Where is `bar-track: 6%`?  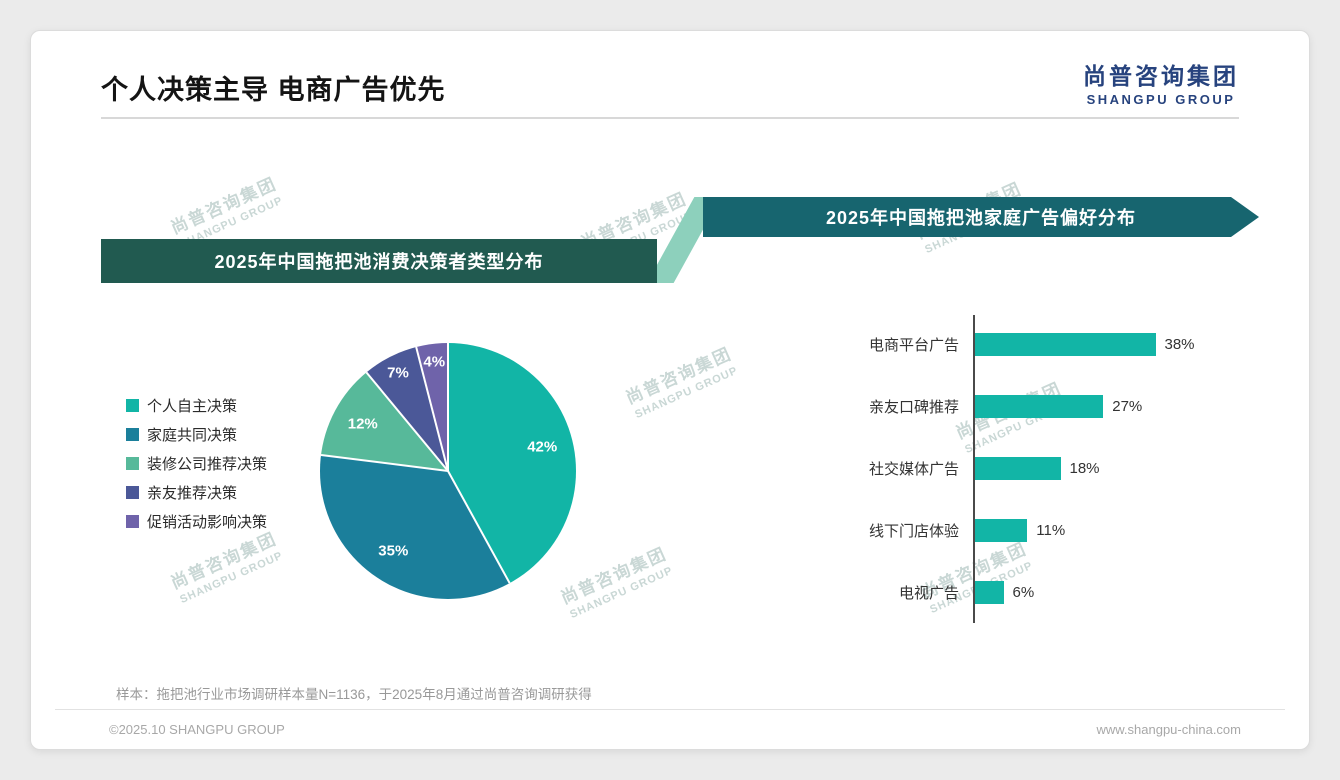
bar-track: 6% is located at coordinates (1005, 592).